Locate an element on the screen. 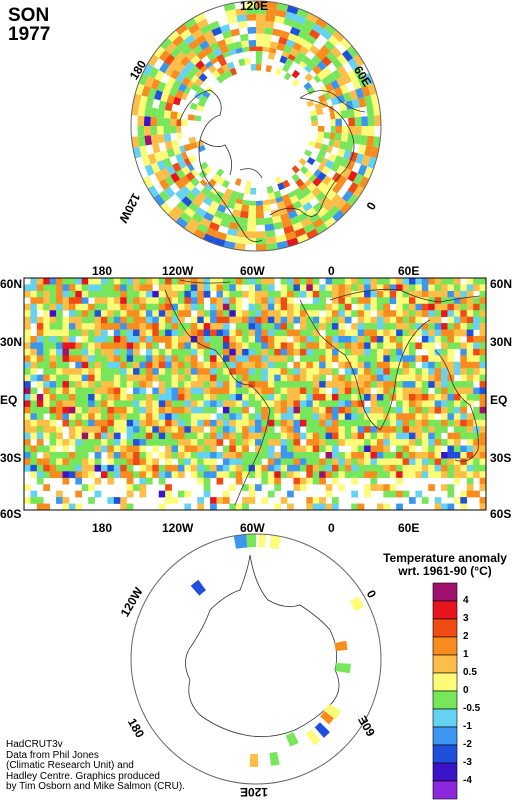  eq-bottom-60e: 60E is located at coordinates (409, 528).